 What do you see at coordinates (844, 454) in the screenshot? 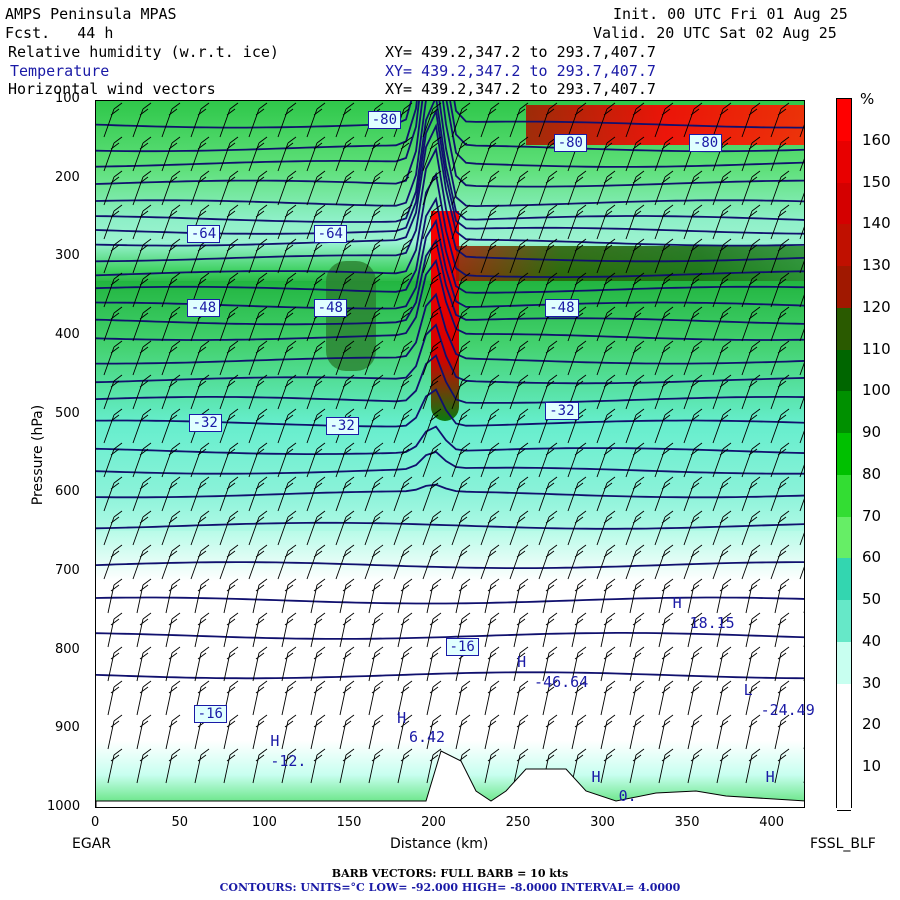
I see `rh-colorbar` at bounding box center [844, 454].